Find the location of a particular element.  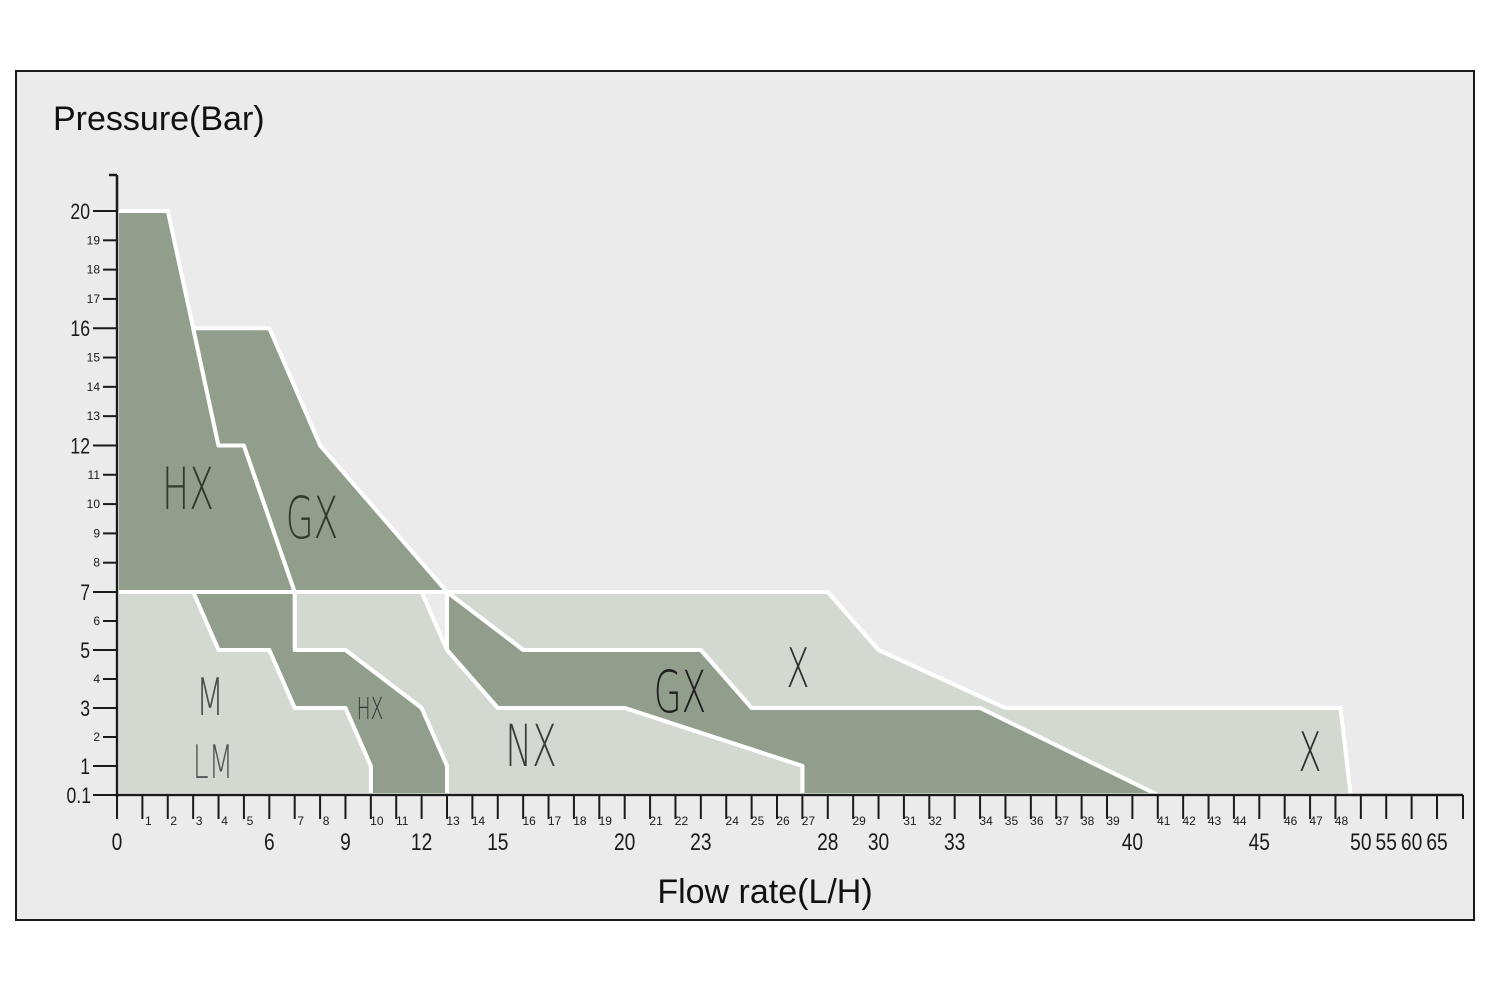

x-tick-label-major: 20 is located at coordinates (624, 842).